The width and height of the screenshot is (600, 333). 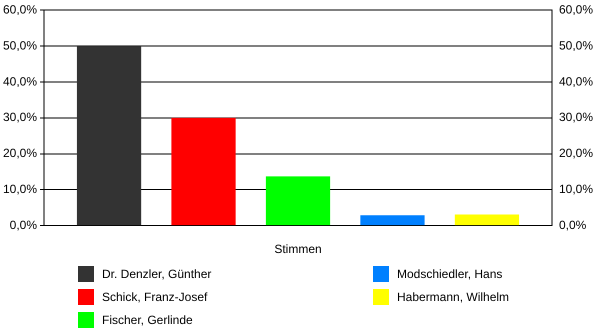 I want to click on legend-label: Modschiedler, Hans, so click(x=449, y=273).